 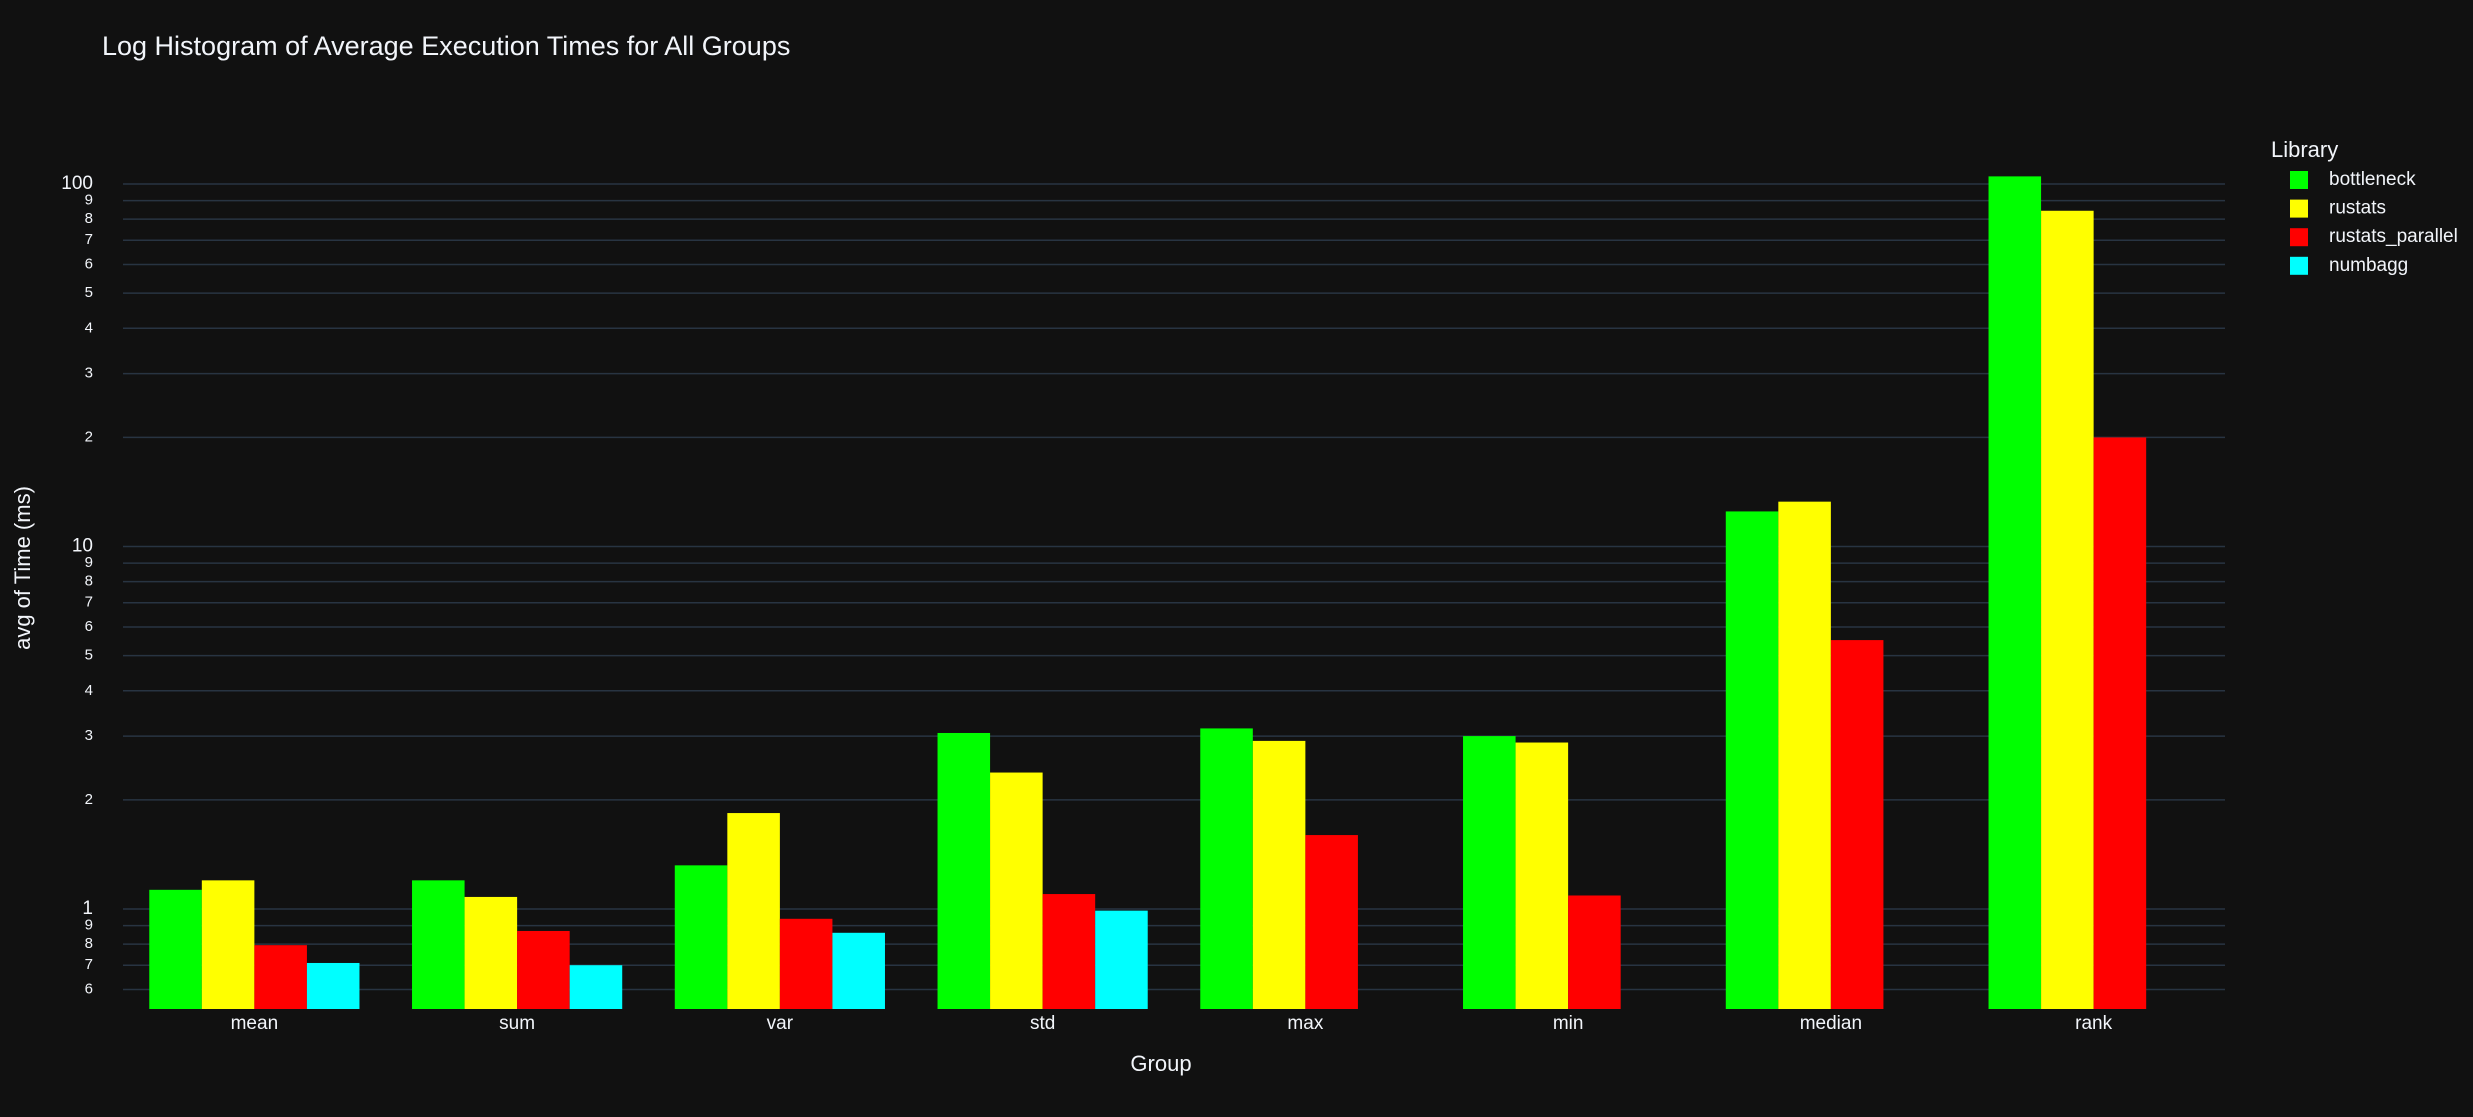 What do you see at coordinates (82, 546) in the screenshot?
I see `y-tick-label: 10` at bounding box center [82, 546].